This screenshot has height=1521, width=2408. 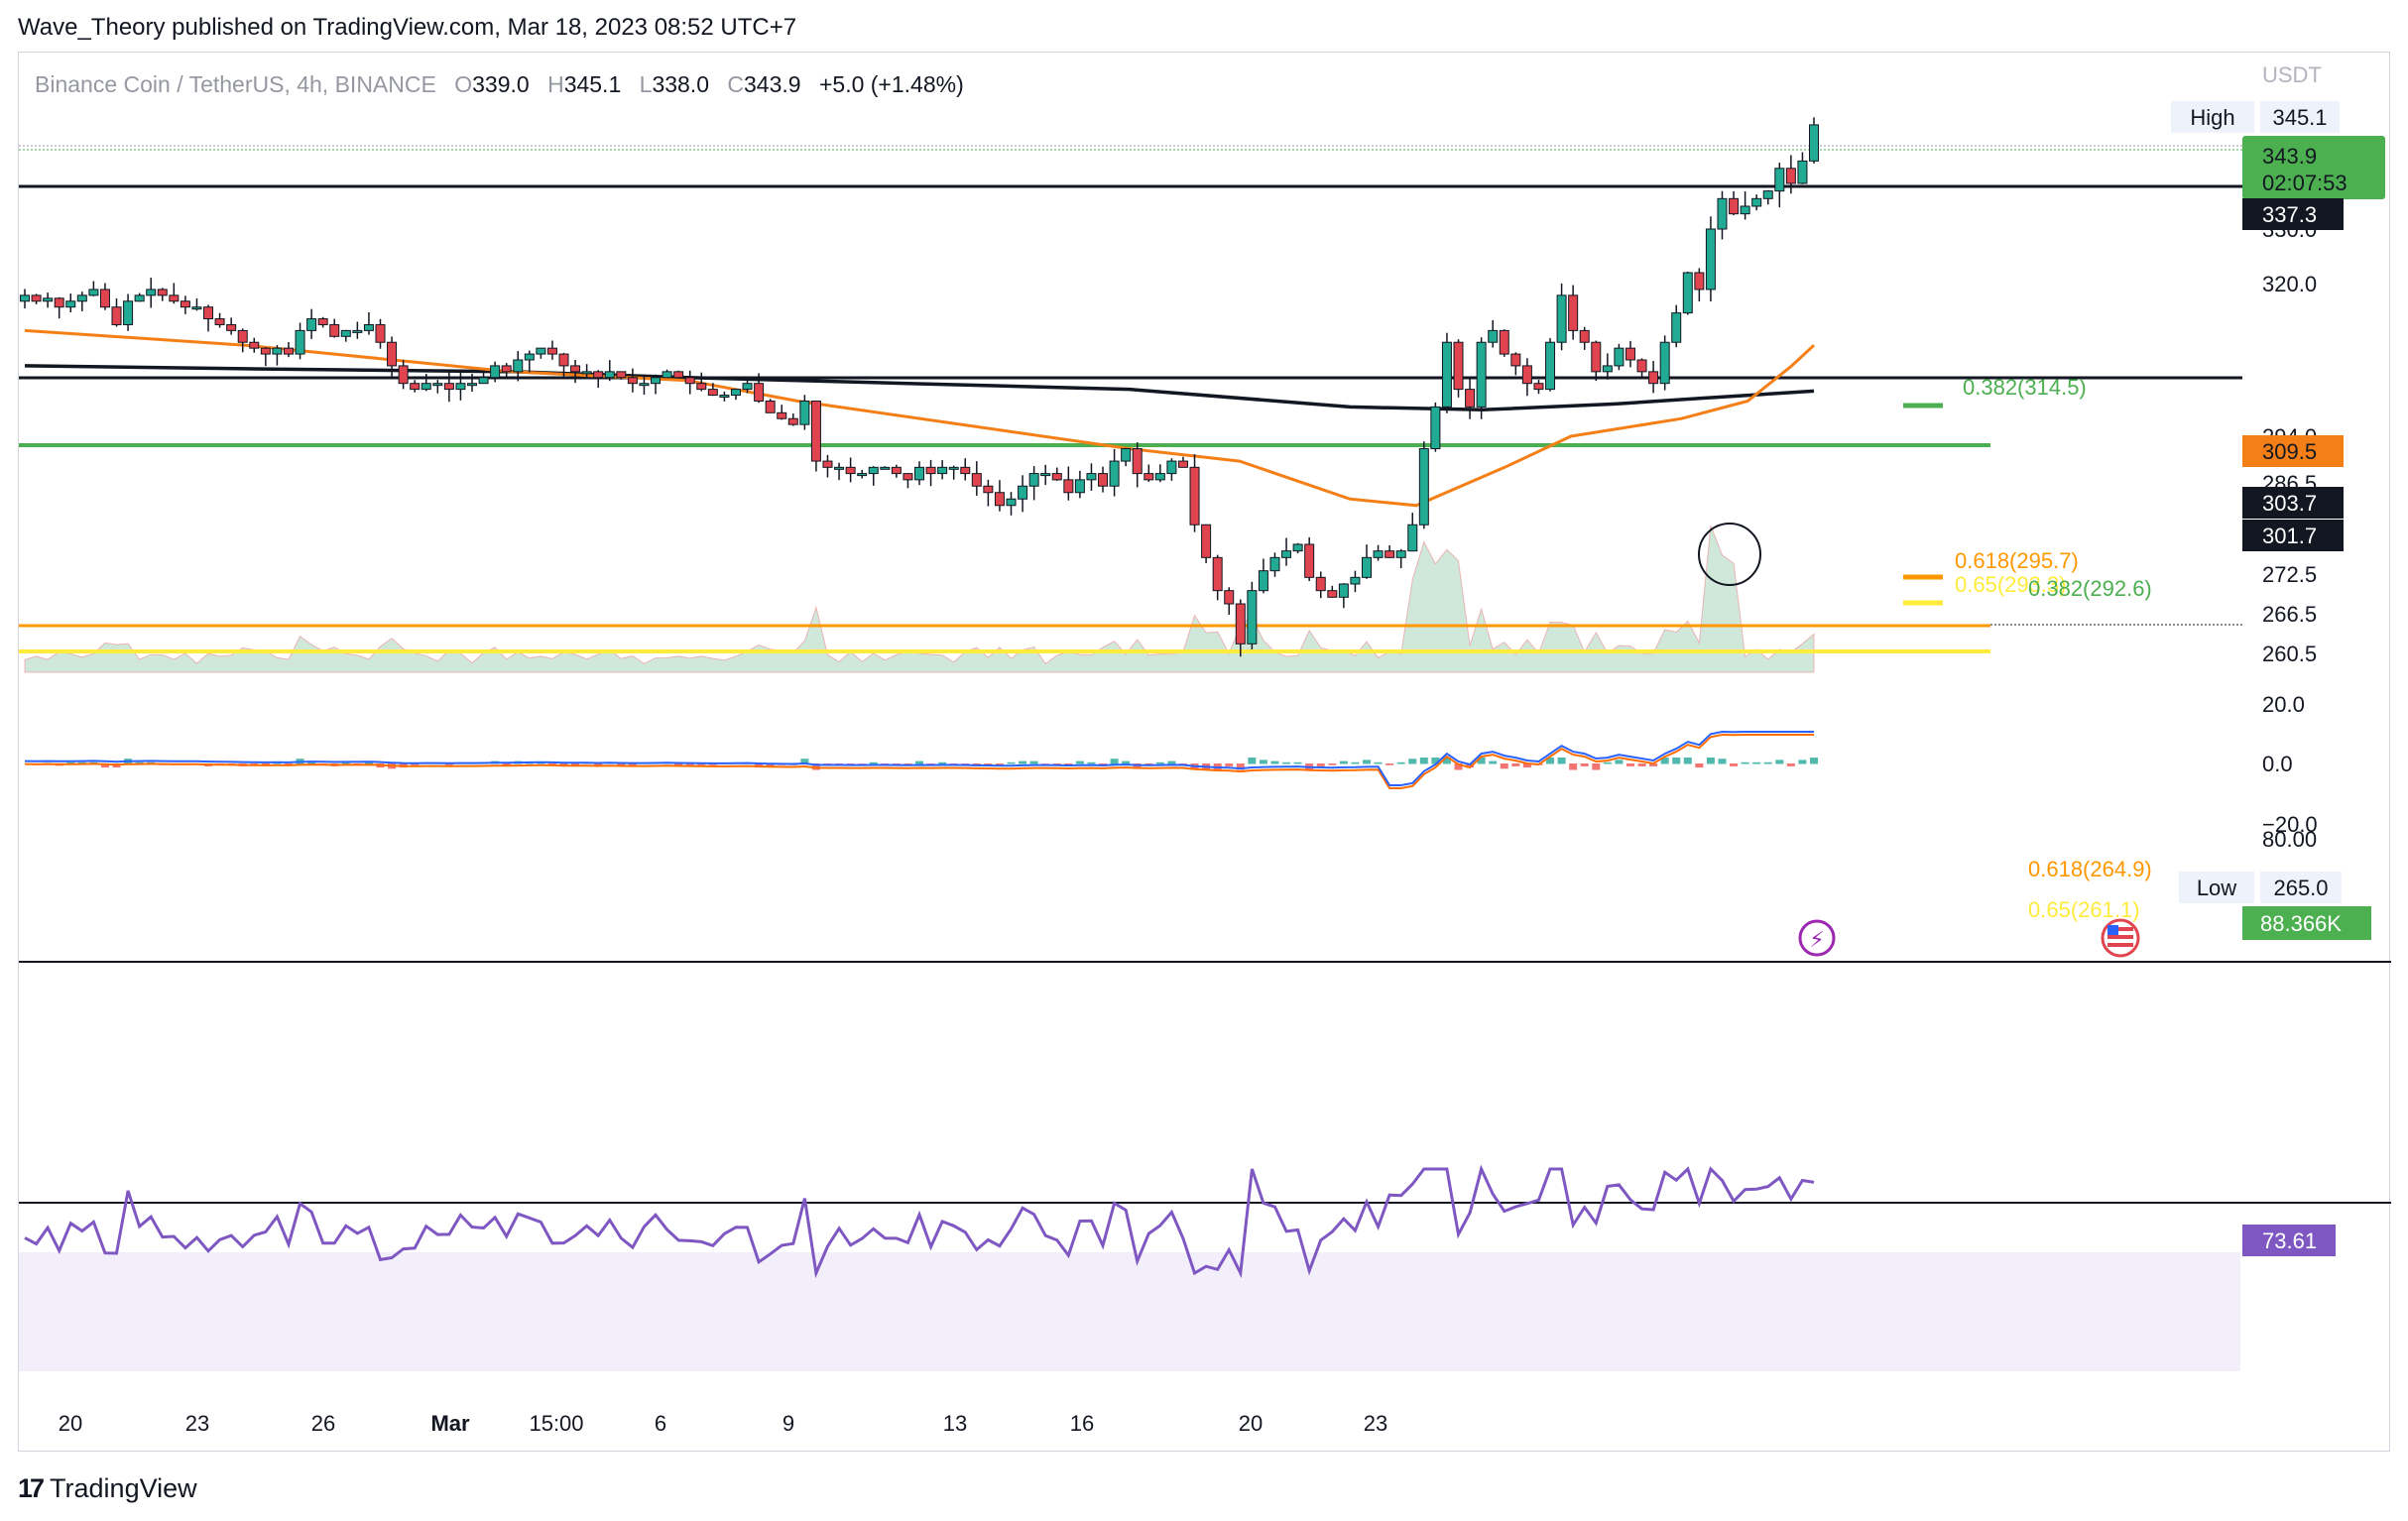 I want to click on lightning-event-icon: ⚡, so click(x=1817, y=938).